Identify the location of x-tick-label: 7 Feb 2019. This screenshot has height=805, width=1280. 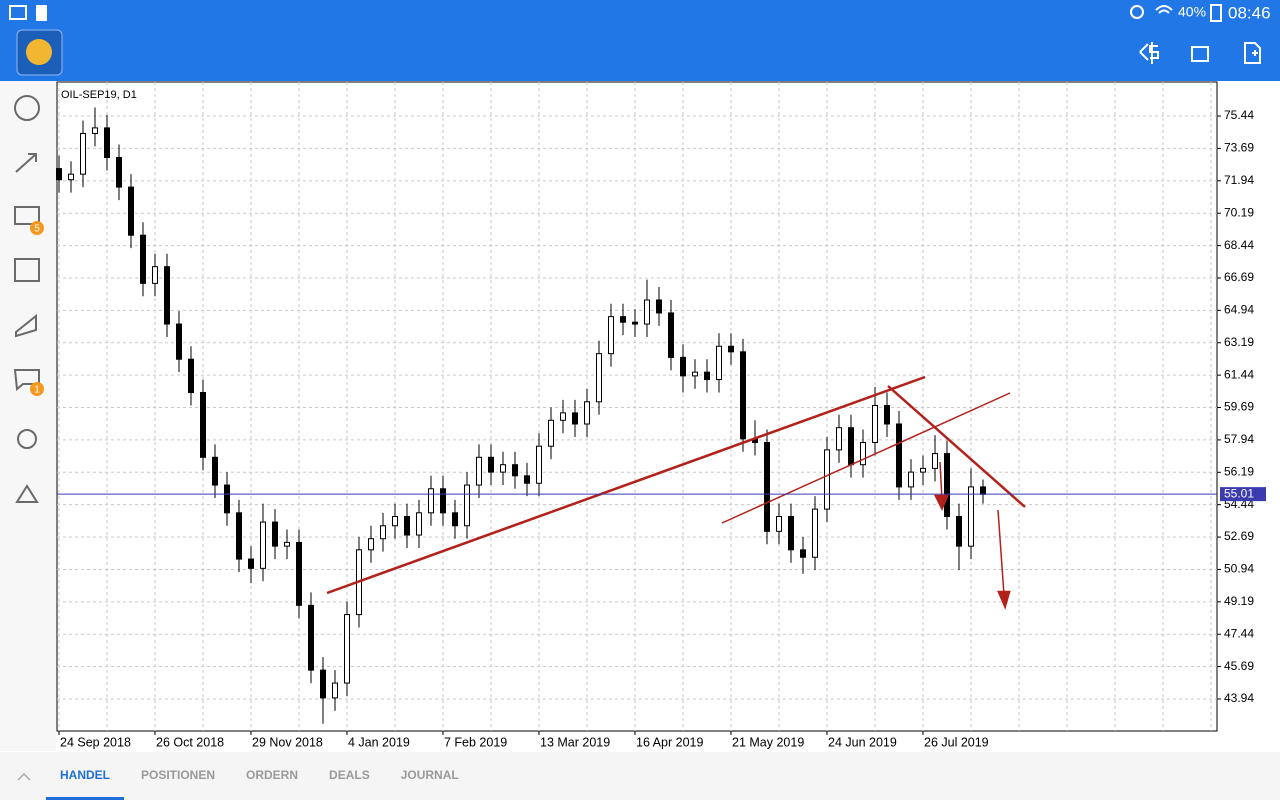
(475, 742).